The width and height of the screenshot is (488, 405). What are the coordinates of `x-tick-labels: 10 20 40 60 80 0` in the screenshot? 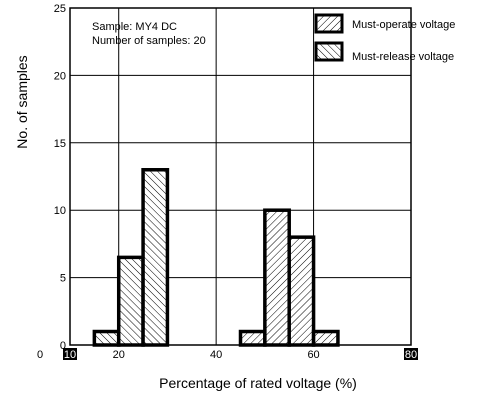 It's located at (227, 354).